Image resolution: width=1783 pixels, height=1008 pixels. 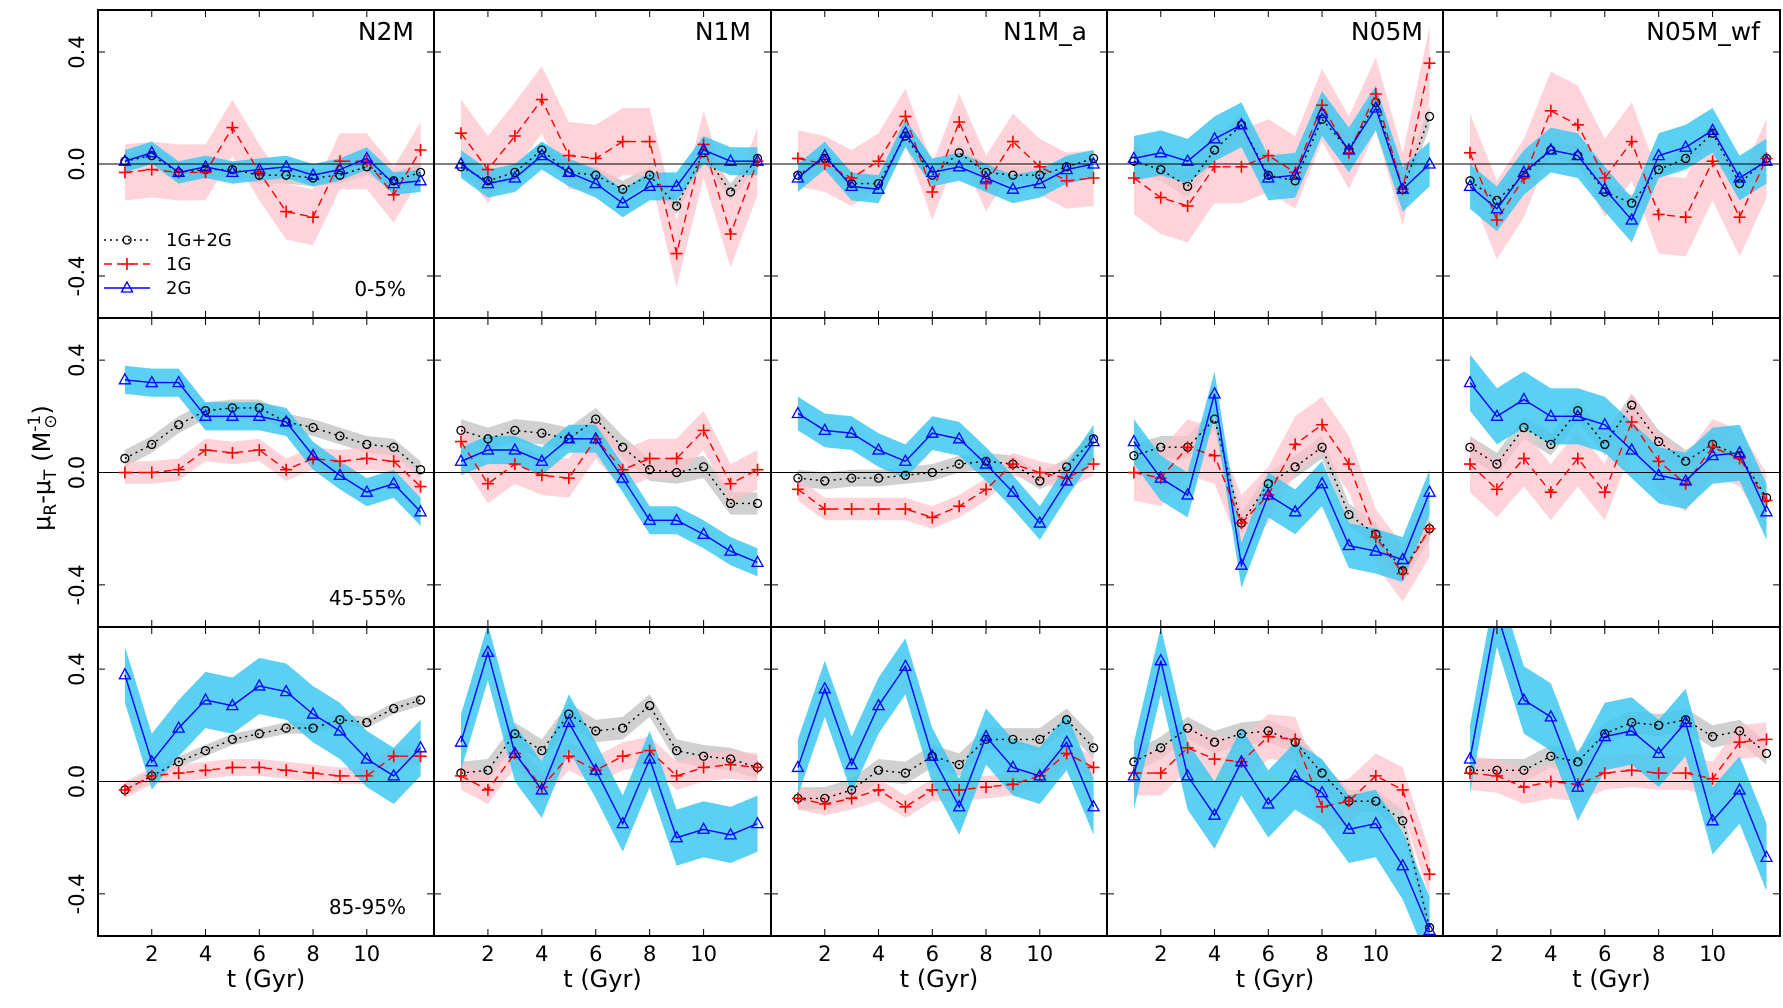 What do you see at coordinates (945, 780) in the screenshot?
I see `g1-series-line` at bounding box center [945, 780].